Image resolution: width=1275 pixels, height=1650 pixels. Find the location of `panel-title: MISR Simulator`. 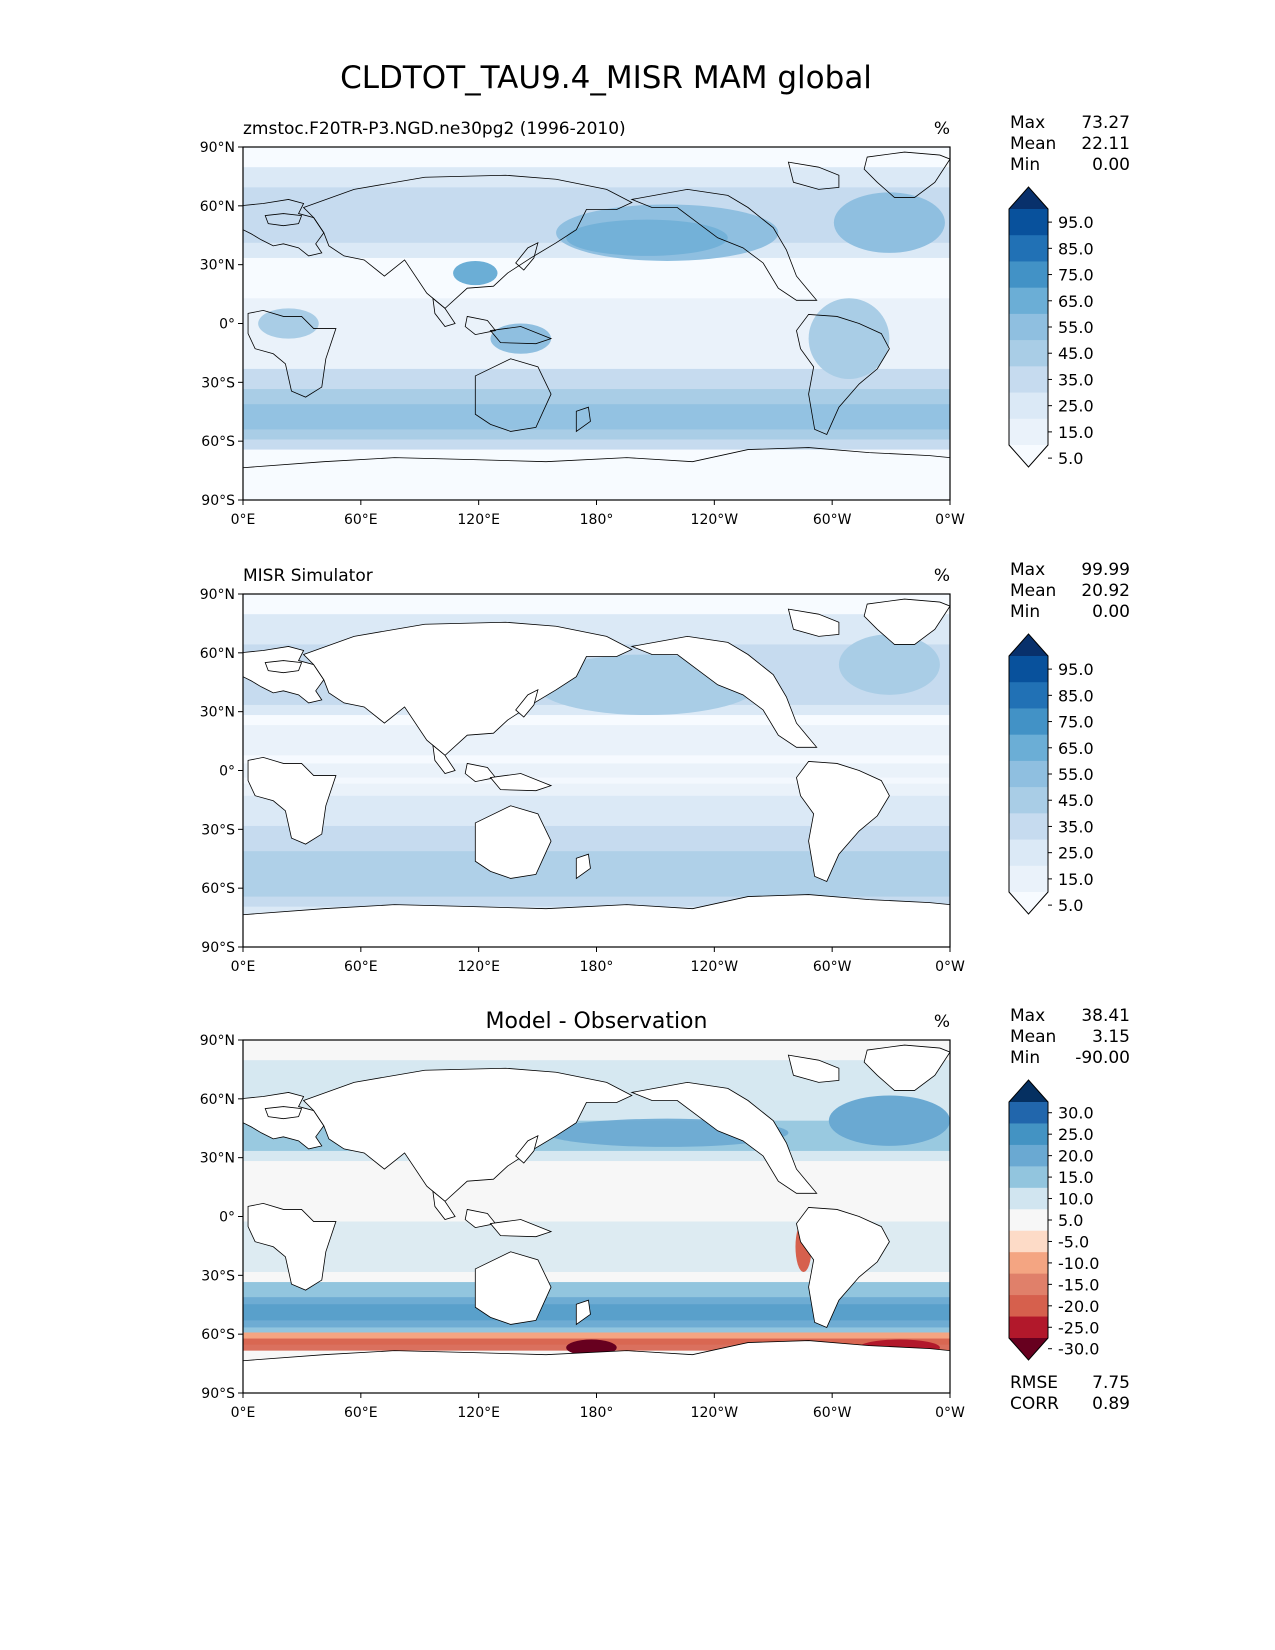

panel-title: MISR Simulator is located at coordinates (308, 576).